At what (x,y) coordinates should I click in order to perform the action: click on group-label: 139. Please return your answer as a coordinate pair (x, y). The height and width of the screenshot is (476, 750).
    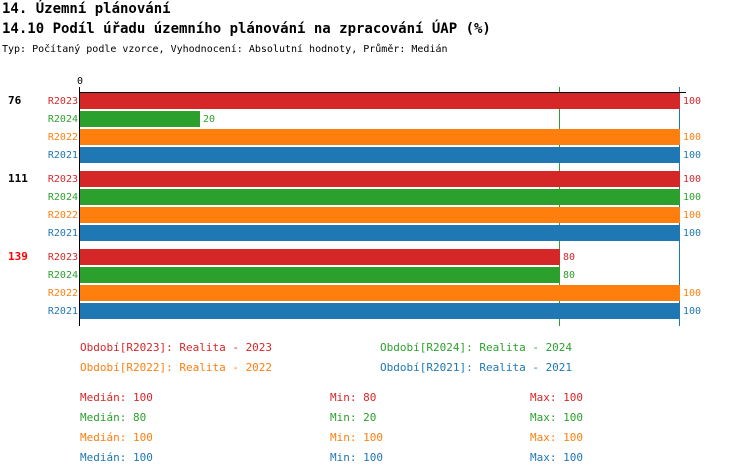
    Looking at the image, I should click on (18, 256).